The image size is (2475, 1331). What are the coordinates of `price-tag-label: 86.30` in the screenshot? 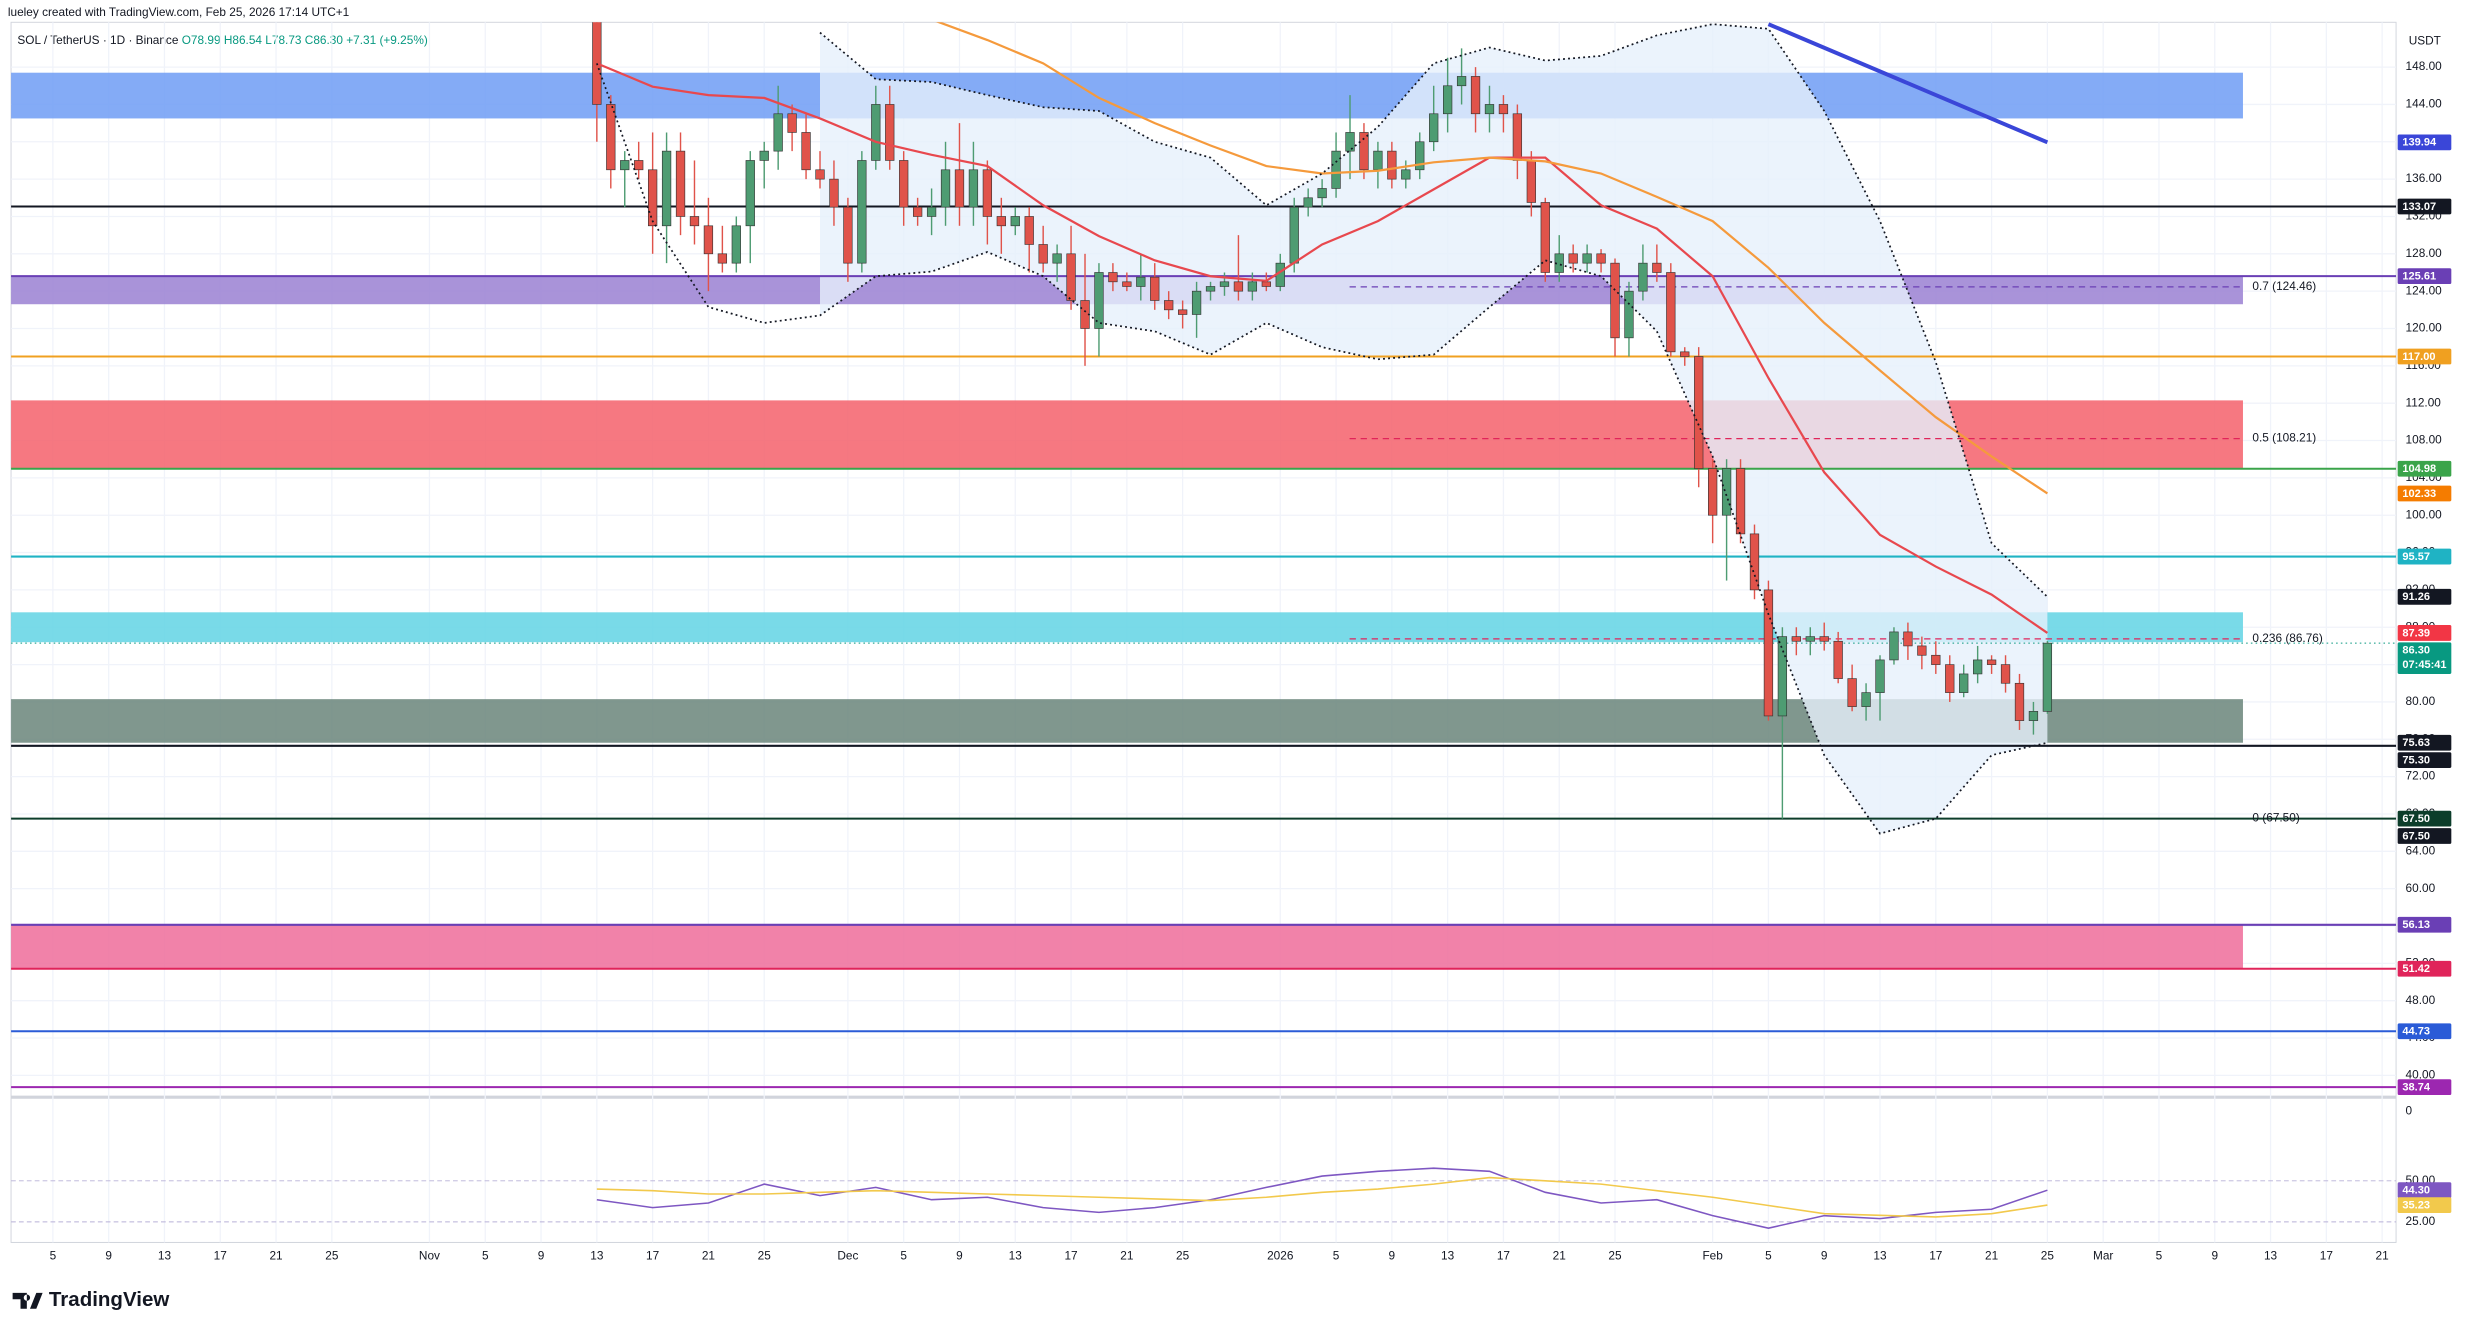 It's located at (2416, 651).